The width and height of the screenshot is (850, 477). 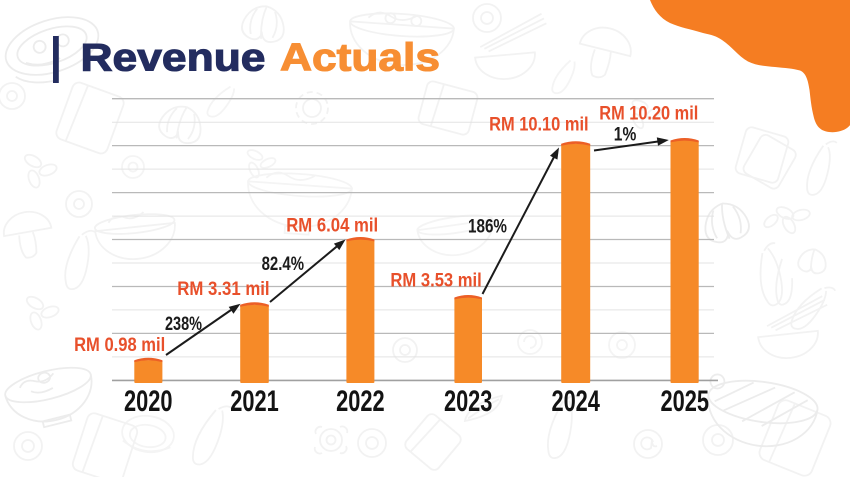 What do you see at coordinates (685, 401) in the screenshot?
I see `svg-text: 2025` at bounding box center [685, 401].